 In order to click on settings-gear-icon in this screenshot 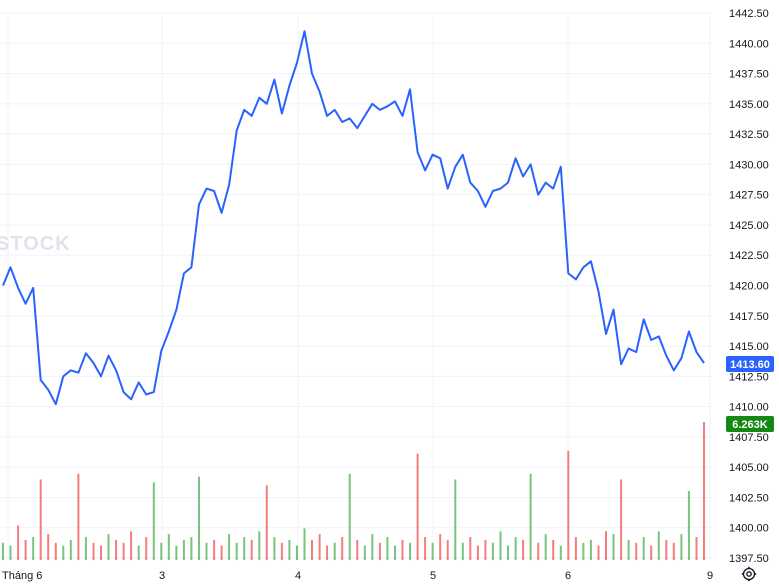, I will do `click(749, 574)`.